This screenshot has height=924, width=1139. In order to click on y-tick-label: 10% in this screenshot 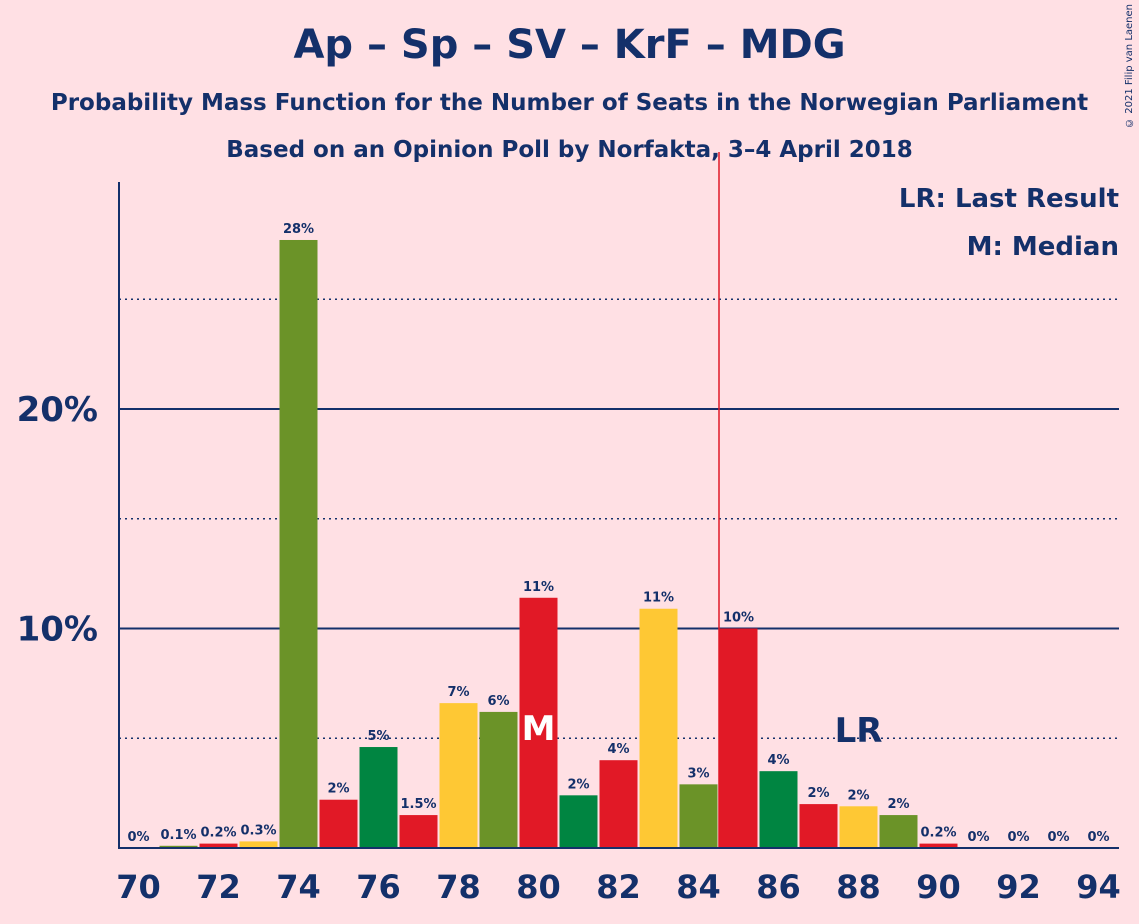, I will do `click(57, 630)`.